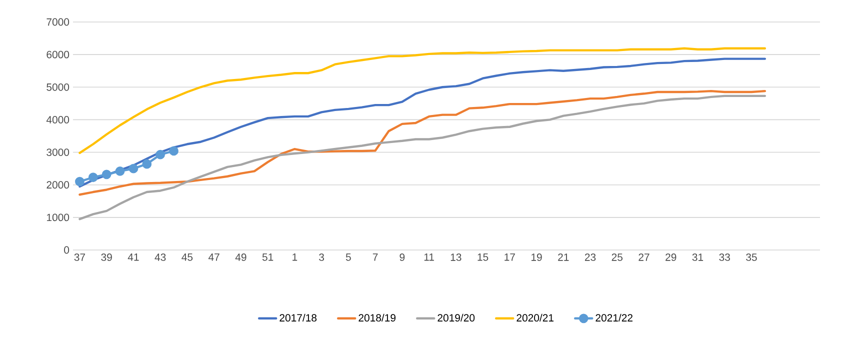  Describe the element at coordinates (298, 318) in the screenshot. I see `legend-label: 2017/18` at that location.